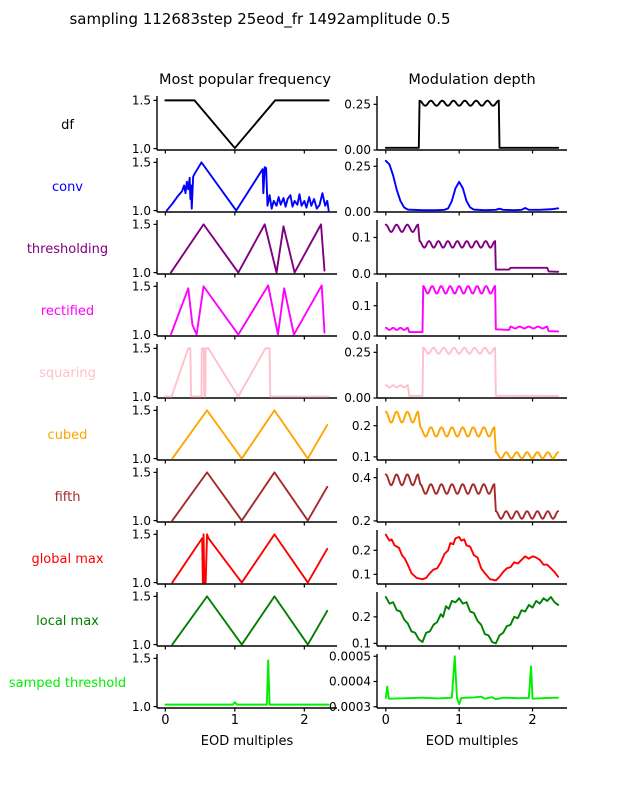  What do you see at coordinates (67, 311) in the screenshot?
I see `row-label-rectified: rectified` at bounding box center [67, 311].